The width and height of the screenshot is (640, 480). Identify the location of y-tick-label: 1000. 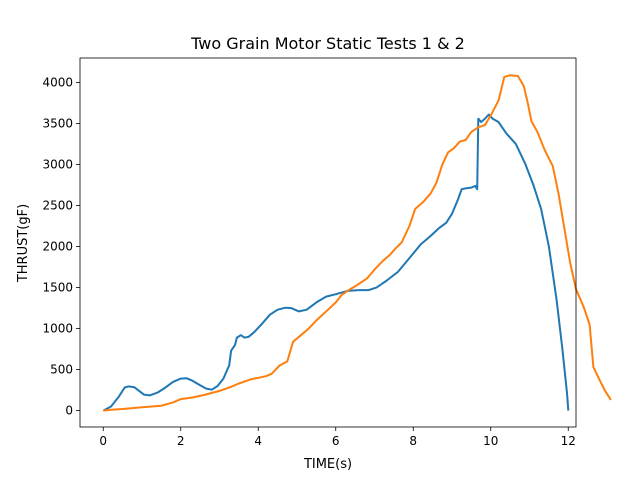
(57, 329).